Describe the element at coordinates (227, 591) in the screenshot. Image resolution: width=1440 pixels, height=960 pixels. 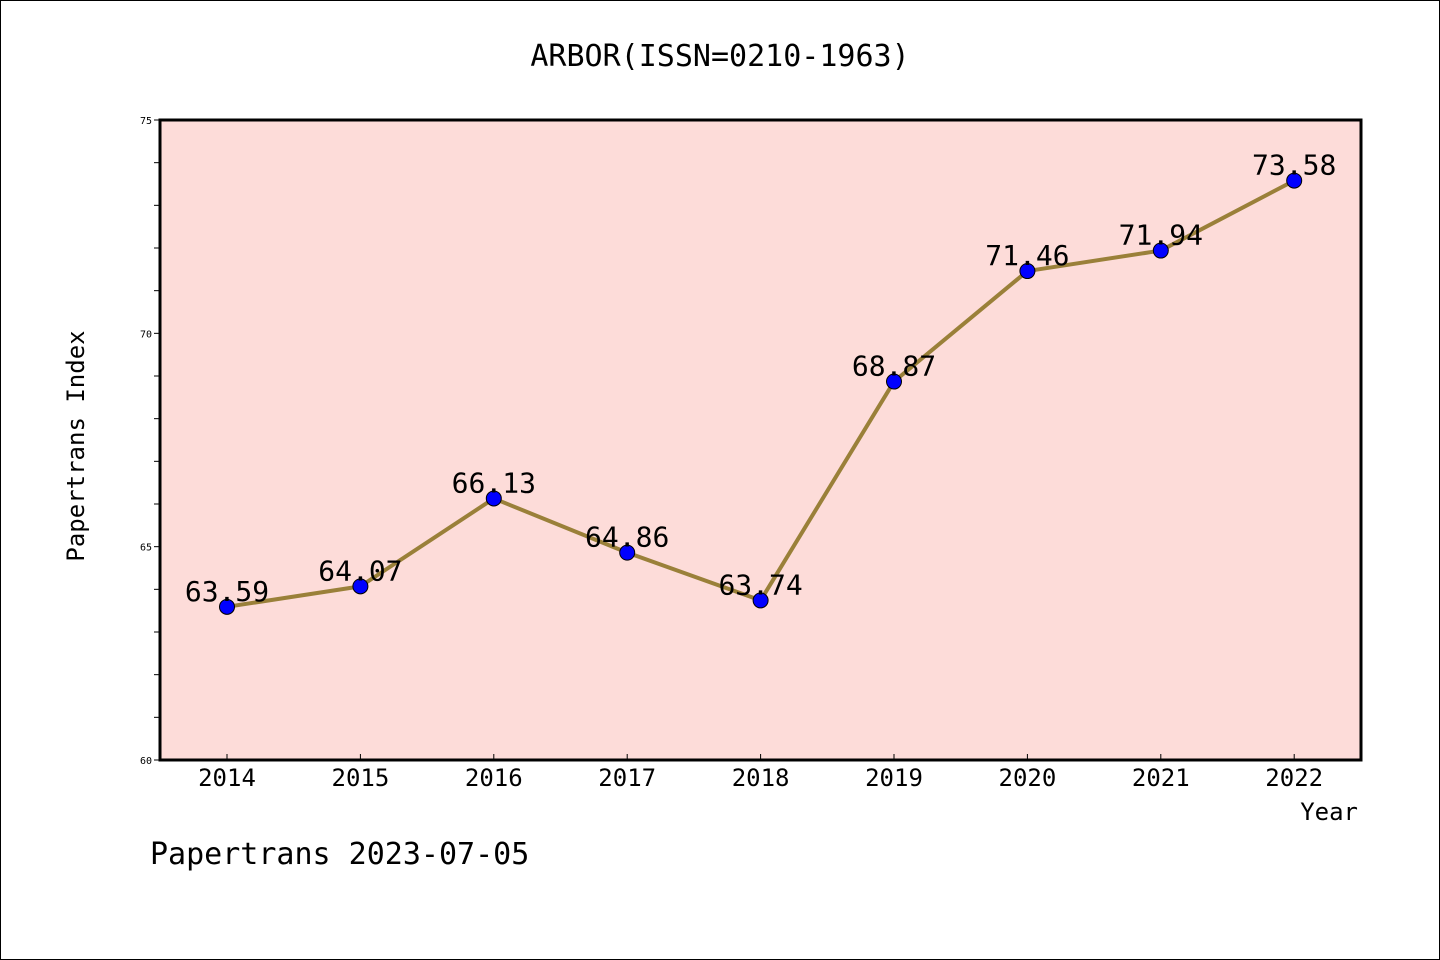
I see `data-label: 63.59` at that location.